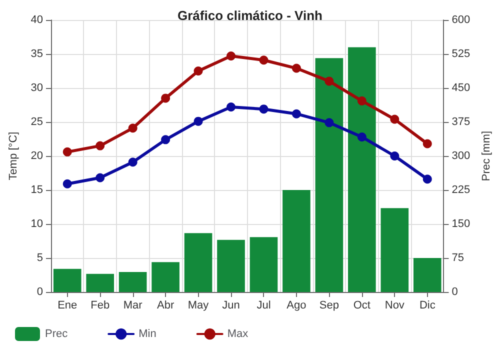 The height and width of the screenshot is (350, 500). Describe the element at coordinates (455, 292) in the screenshot. I see `y2-tick-label: 0` at that location.